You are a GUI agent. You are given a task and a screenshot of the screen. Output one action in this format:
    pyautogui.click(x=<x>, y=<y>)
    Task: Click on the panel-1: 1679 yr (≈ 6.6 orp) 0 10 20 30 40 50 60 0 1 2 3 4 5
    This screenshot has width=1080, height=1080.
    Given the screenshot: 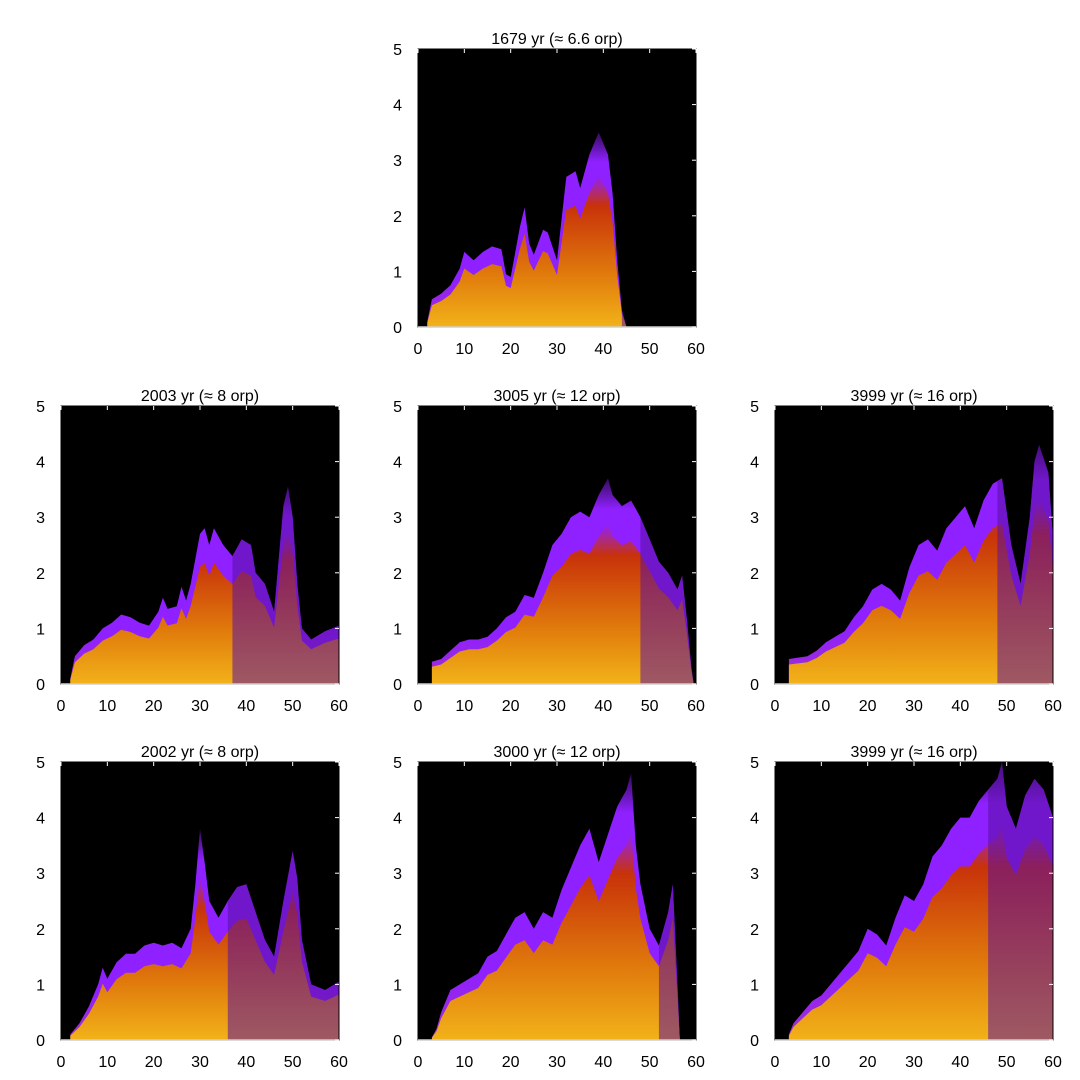 What is the action you would take?
    pyautogui.click(x=549, y=194)
    